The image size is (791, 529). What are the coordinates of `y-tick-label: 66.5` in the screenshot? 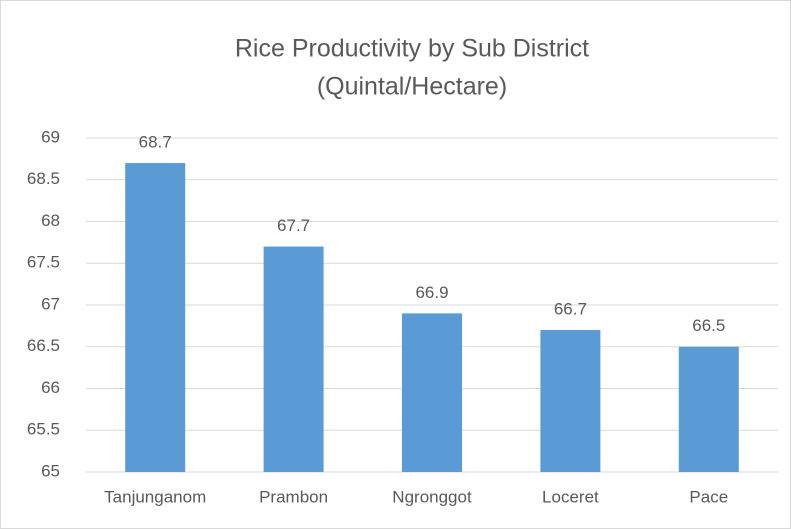 It's located at (43, 345).